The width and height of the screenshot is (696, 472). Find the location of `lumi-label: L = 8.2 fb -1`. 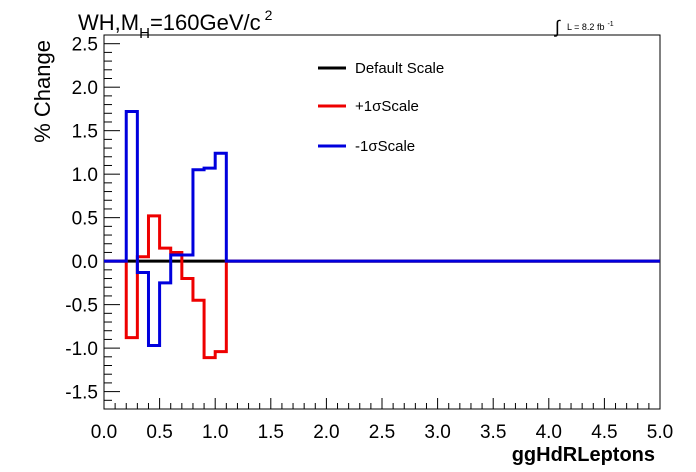

lumi-label: L = 8.2 fb -1 is located at coordinates (590, 26).